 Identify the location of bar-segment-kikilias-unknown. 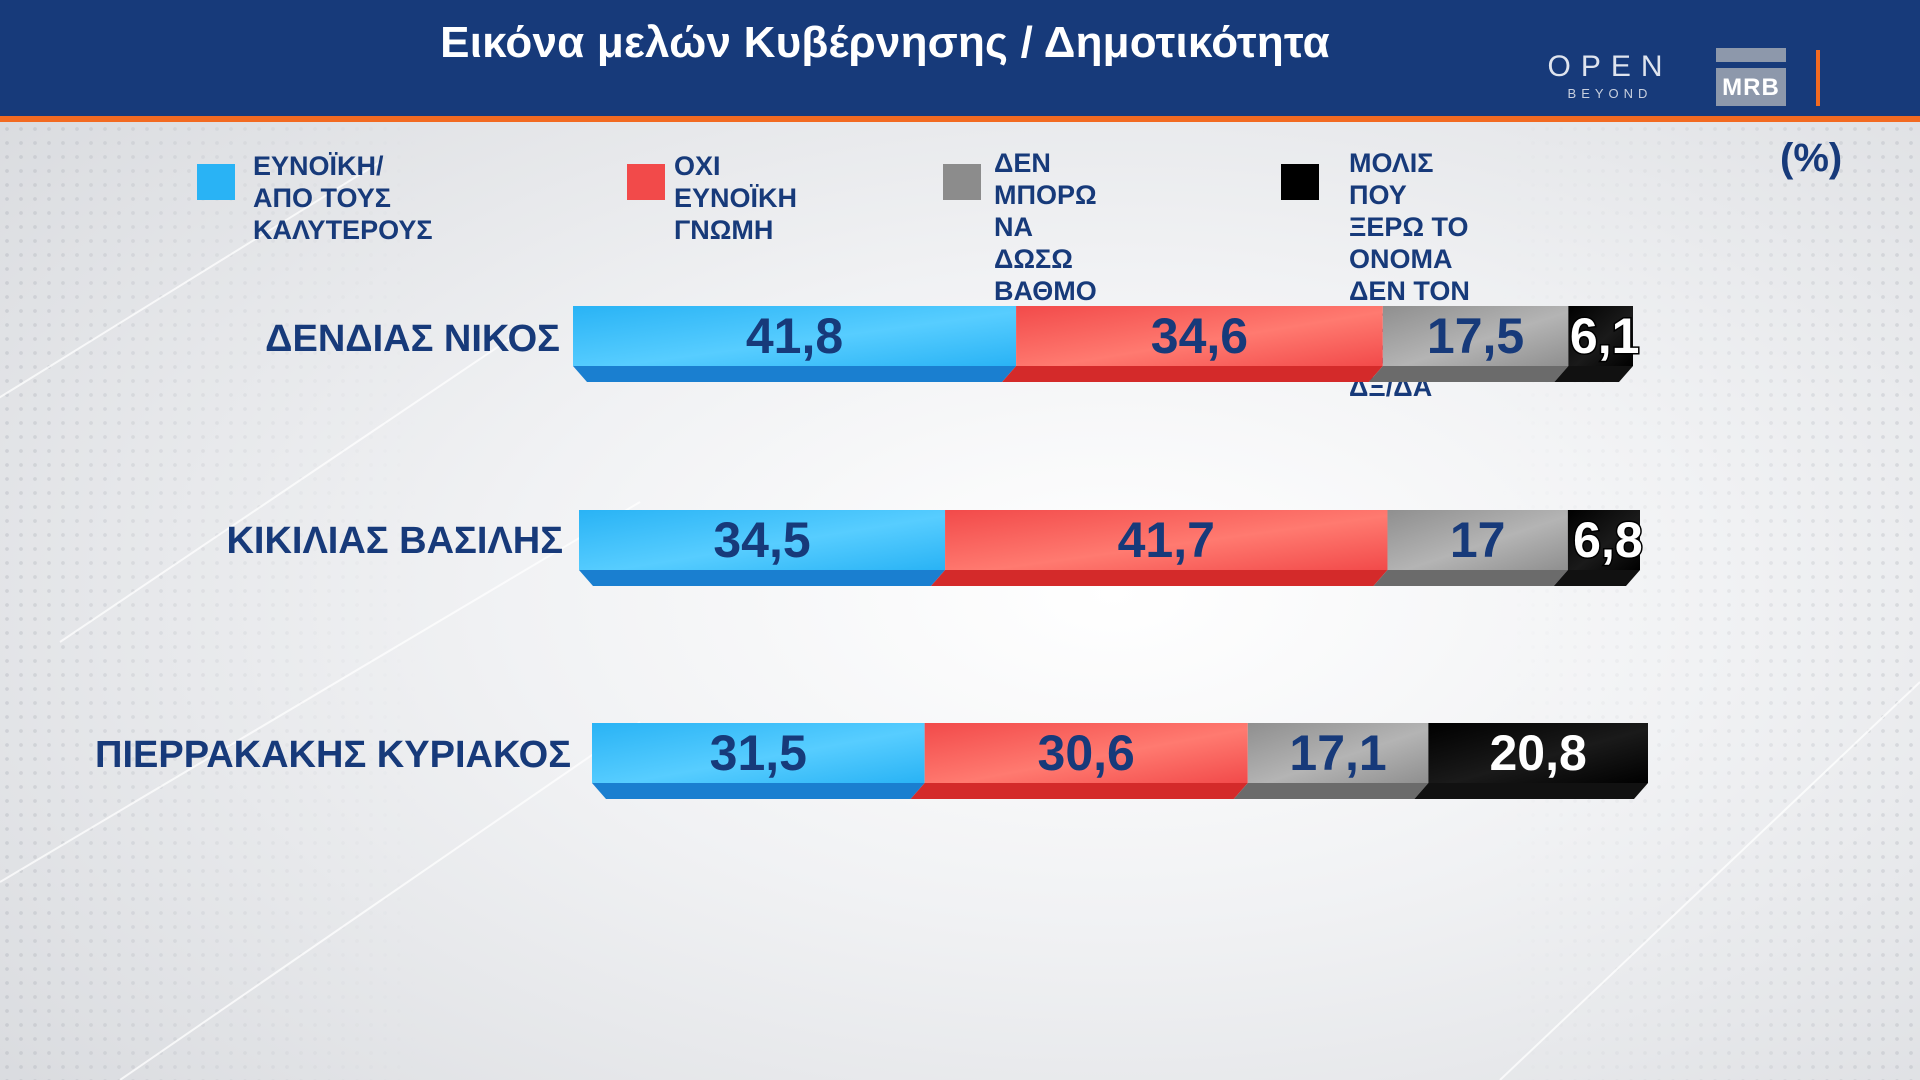
(1603, 540).